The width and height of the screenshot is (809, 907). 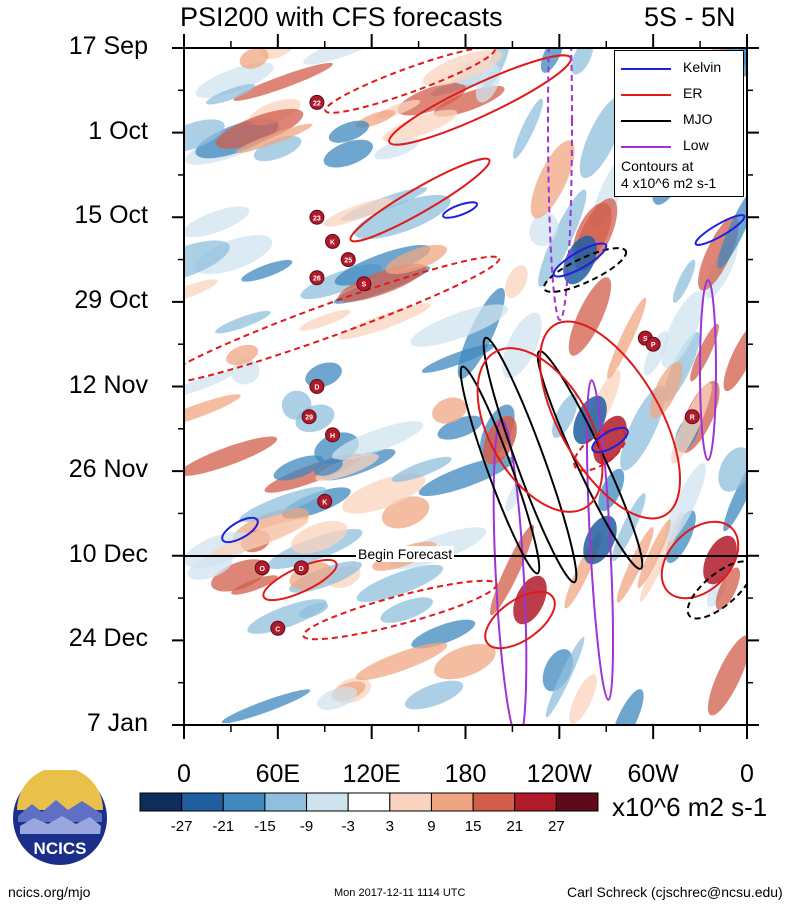 What do you see at coordinates (317, 102) in the screenshot?
I see `storm-marker: 22` at bounding box center [317, 102].